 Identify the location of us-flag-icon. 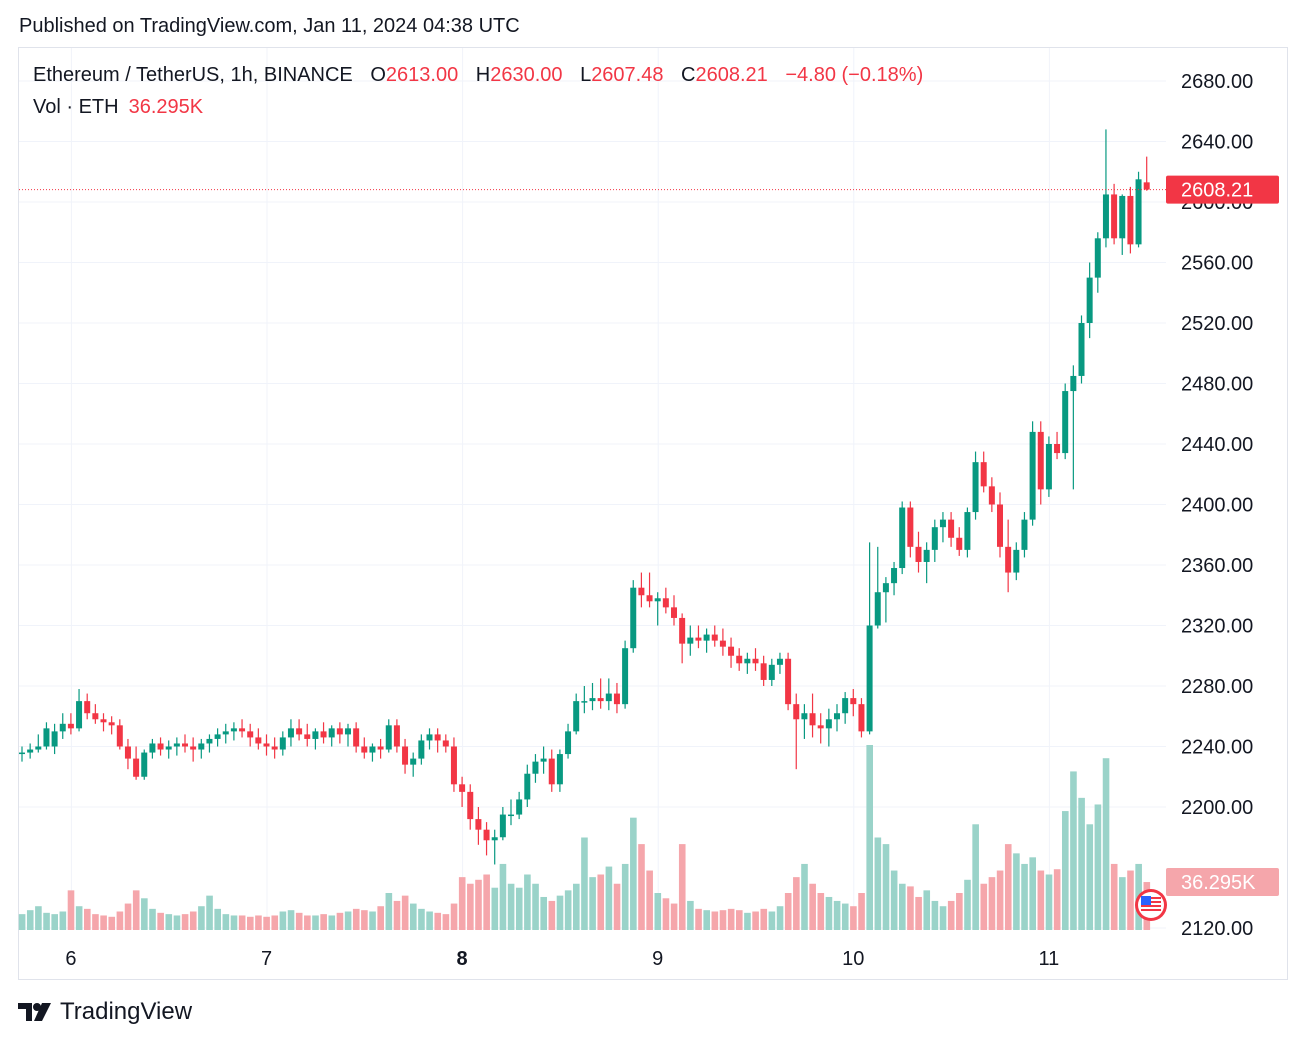
(1151, 905).